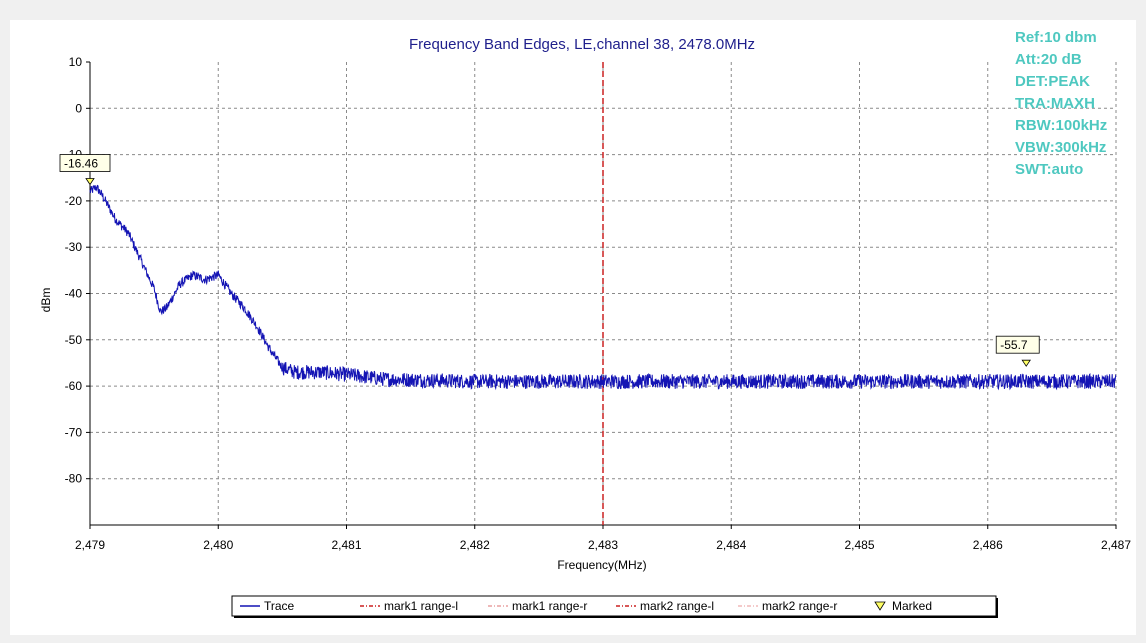  Describe the element at coordinates (78, 108) in the screenshot. I see `y-tick-label: 0` at that location.